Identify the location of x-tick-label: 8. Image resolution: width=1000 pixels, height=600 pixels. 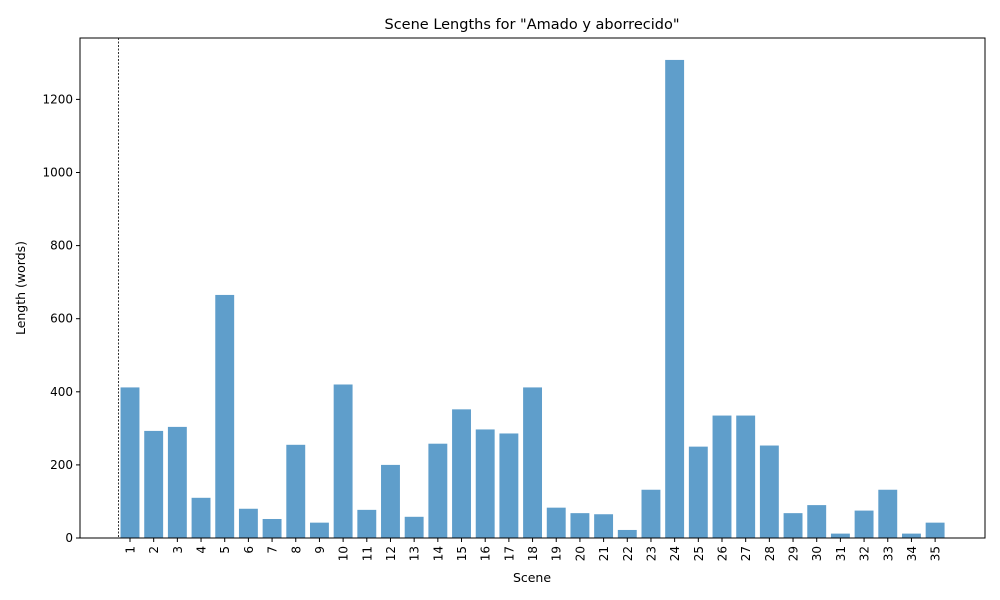
(296, 550).